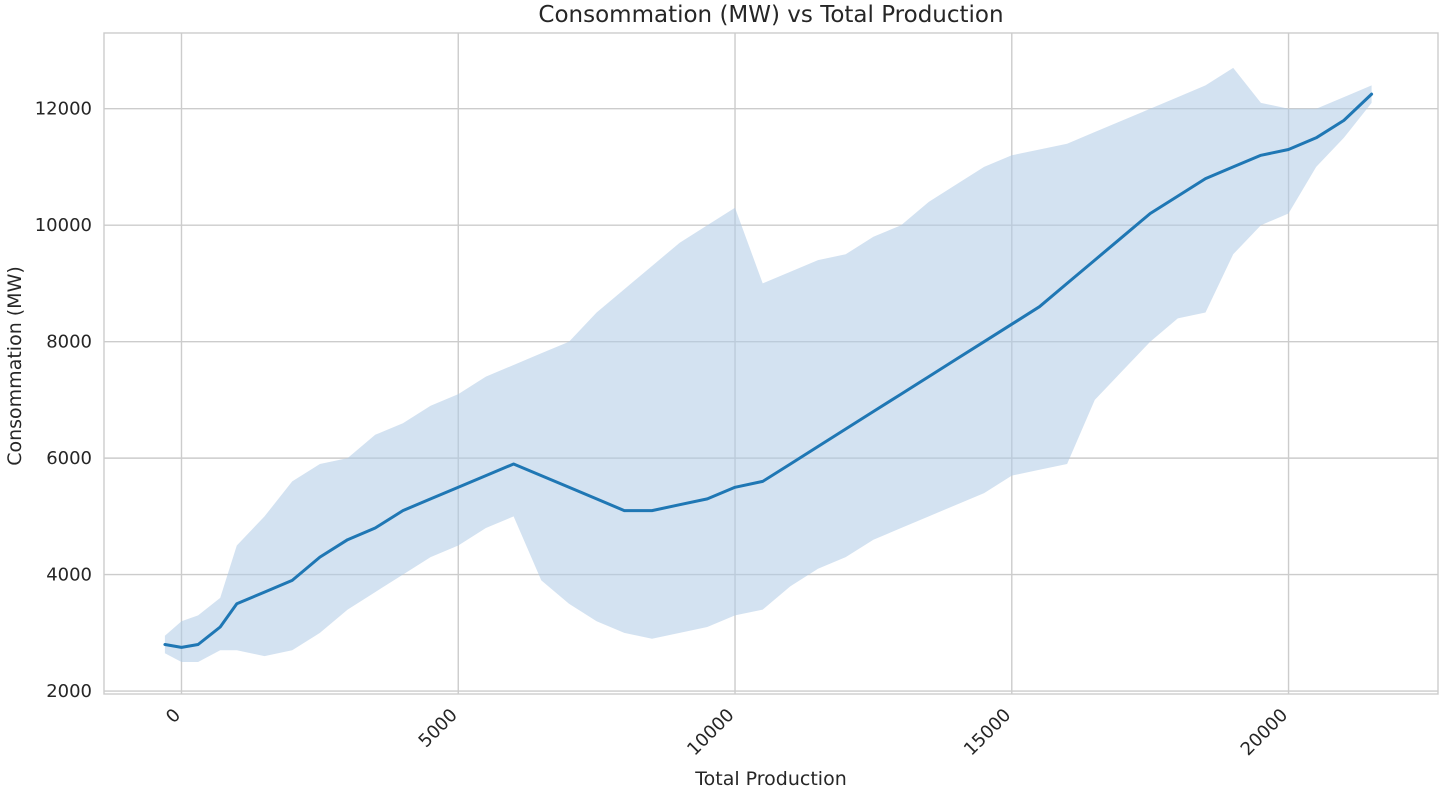 The height and width of the screenshot is (790, 1443). I want to click on x-tick-label: 15000, so click(987, 732).